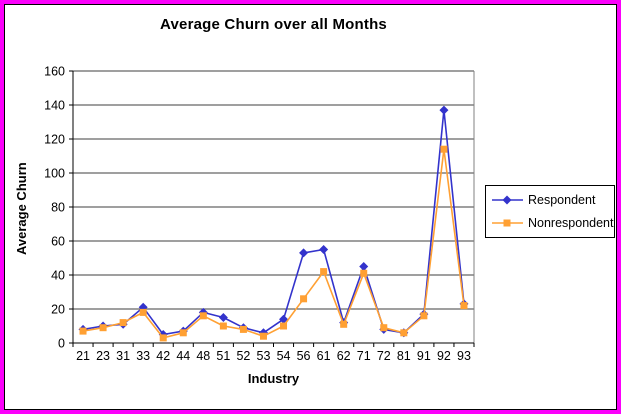 Image resolution: width=621 pixels, height=414 pixels. I want to click on x-tick-label: 52, so click(243, 356).